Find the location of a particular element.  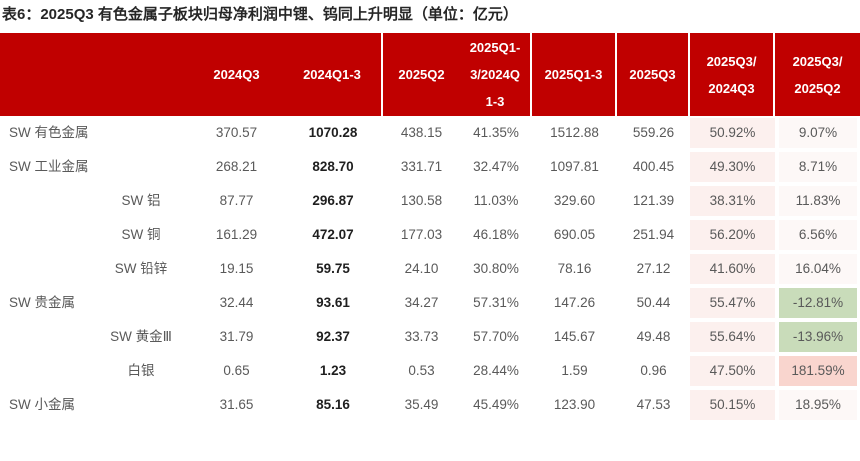

cell: 32.44 is located at coordinates (236, 302).